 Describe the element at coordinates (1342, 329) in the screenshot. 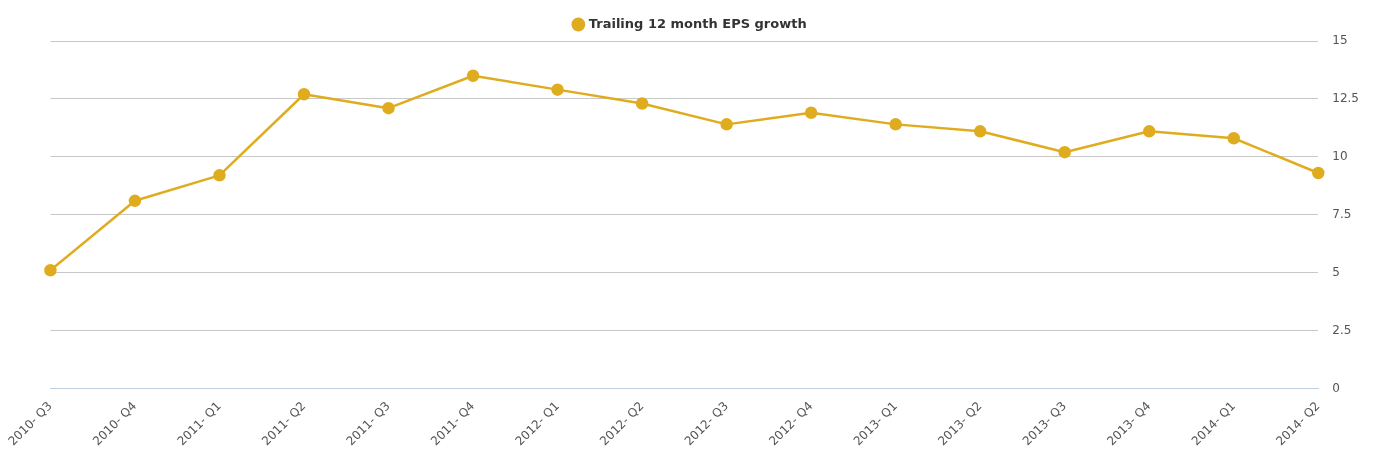

I see `y-tick-label: 2.5` at that location.